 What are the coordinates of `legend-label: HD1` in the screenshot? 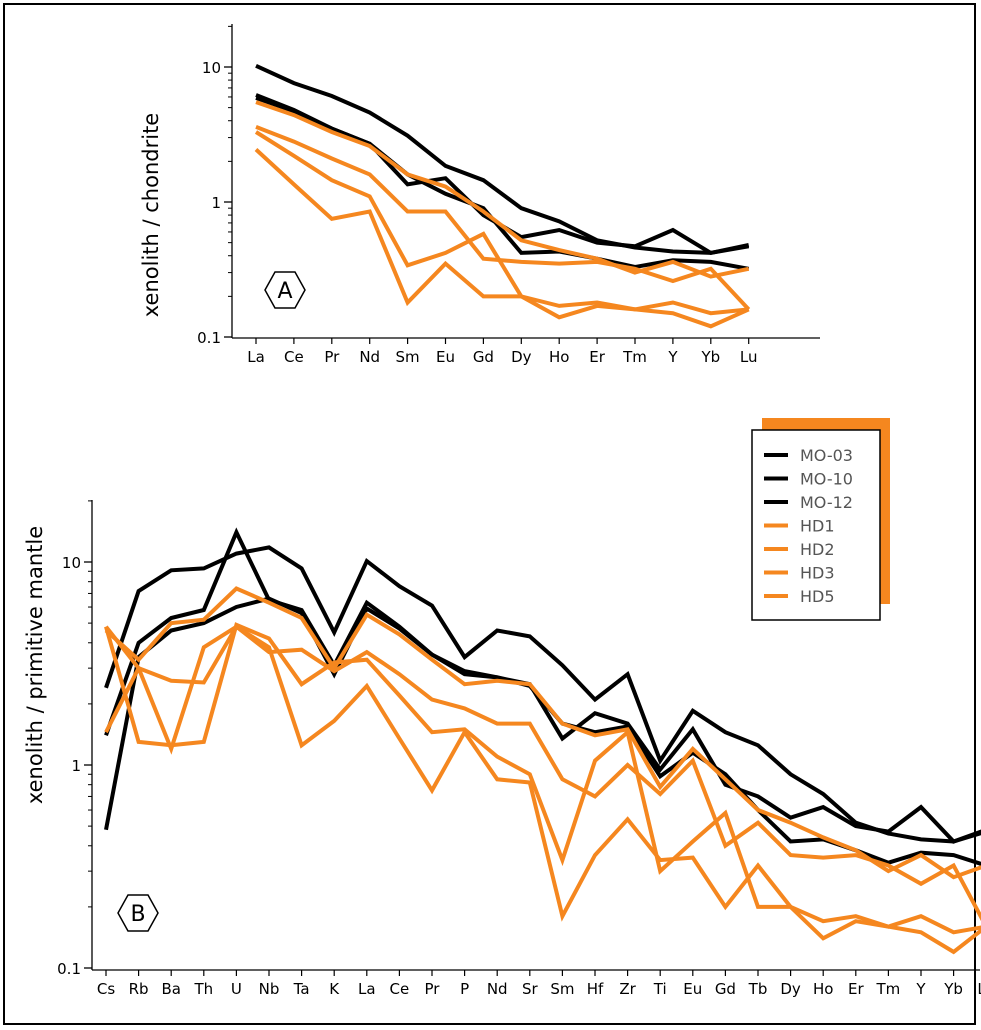 It's located at (817, 526).